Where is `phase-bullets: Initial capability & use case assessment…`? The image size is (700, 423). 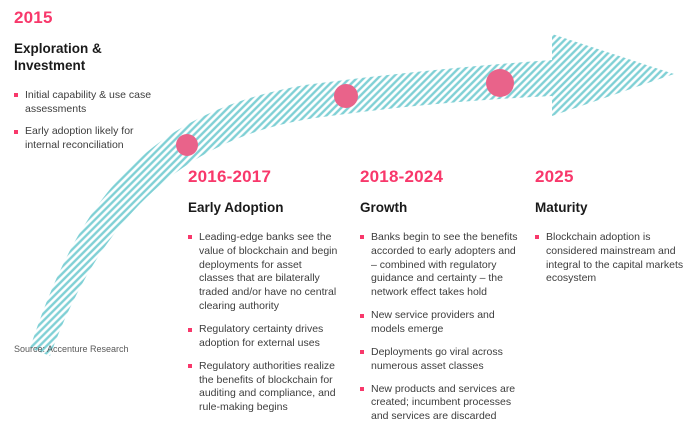 phase-bullets: Initial capability & use case assessment… is located at coordinates (89, 121).